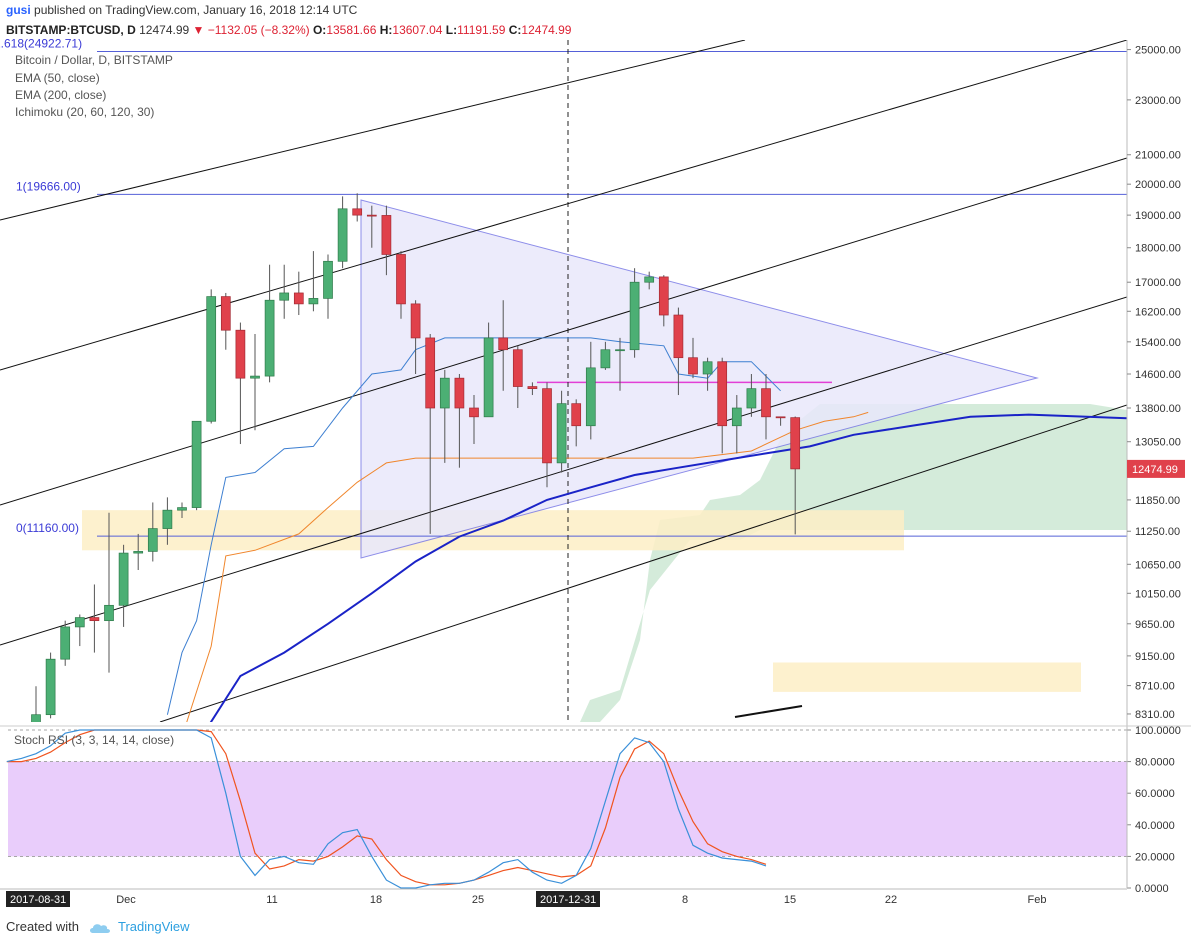 This screenshot has width=1191, height=944. Describe the element at coordinates (1158, 731) in the screenshot. I see `stoch-tick-label: 100.0000` at that location.